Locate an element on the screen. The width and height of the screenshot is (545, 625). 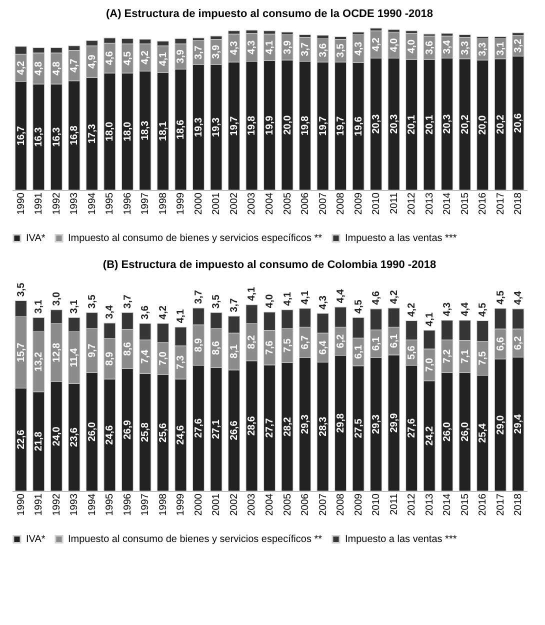
data-label: 7,3 is located at coordinates (181, 362).